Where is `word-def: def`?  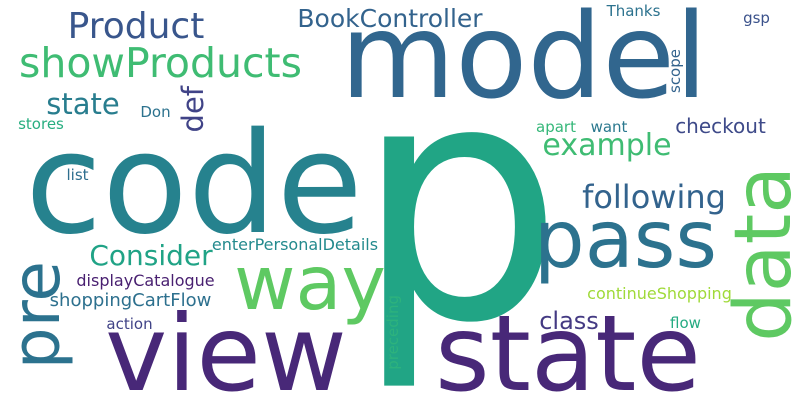 word-def: def is located at coordinates (193, 109).